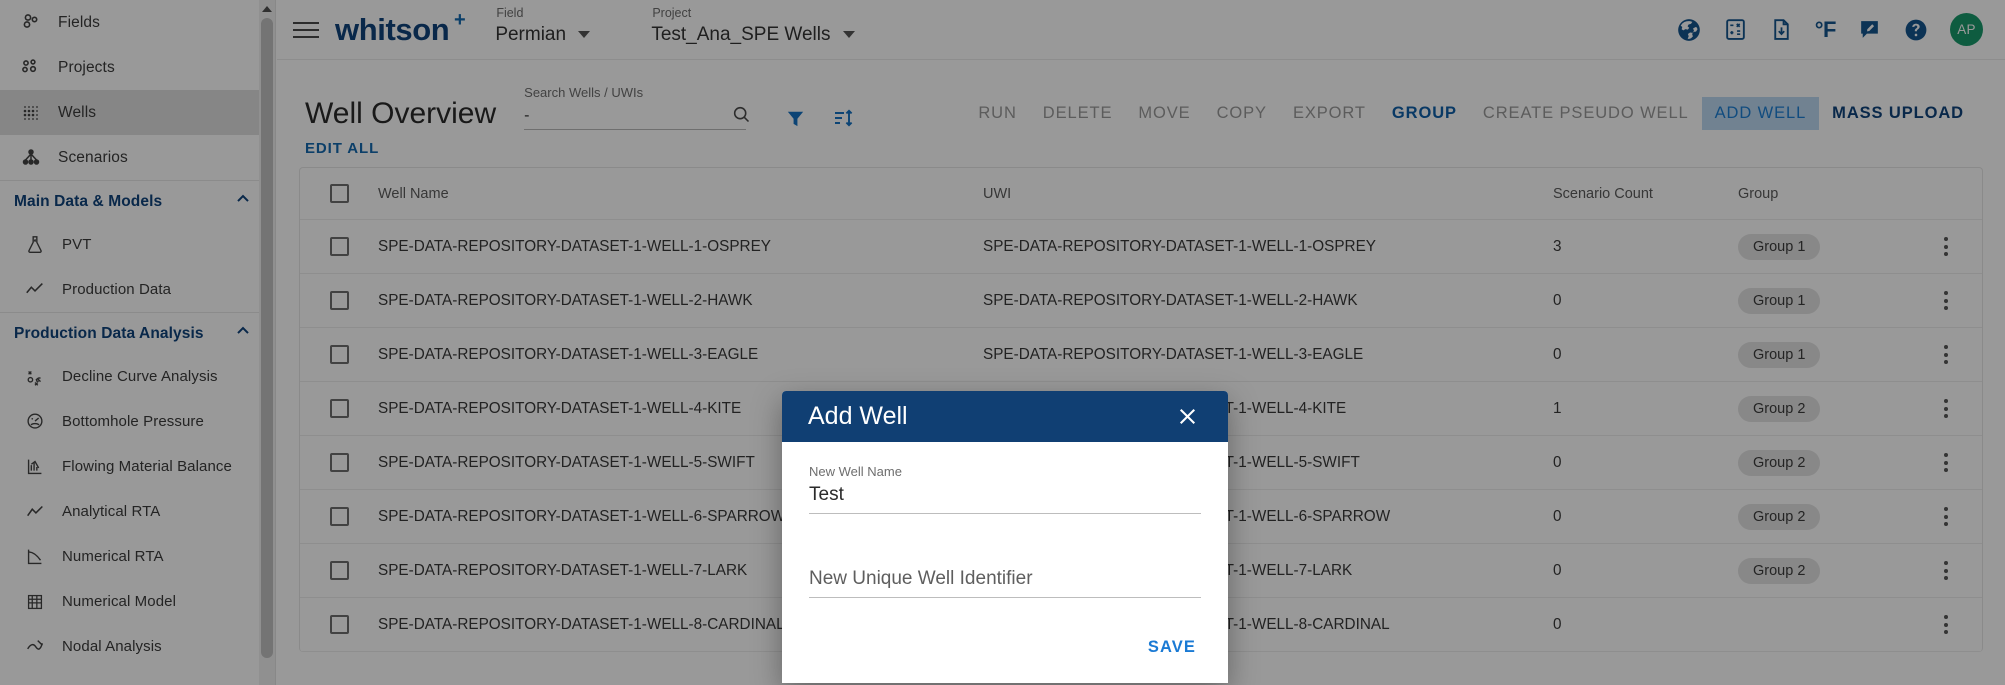 The width and height of the screenshot is (2005, 685). What do you see at coordinates (997, 193) in the screenshot?
I see `column-header-uwi: UWI` at bounding box center [997, 193].